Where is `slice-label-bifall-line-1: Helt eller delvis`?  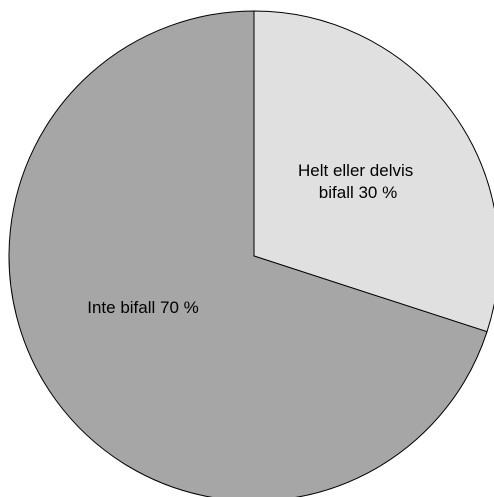 slice-label-bifall-line-1: Helt eller delvis is located at coordinates (355, 170).